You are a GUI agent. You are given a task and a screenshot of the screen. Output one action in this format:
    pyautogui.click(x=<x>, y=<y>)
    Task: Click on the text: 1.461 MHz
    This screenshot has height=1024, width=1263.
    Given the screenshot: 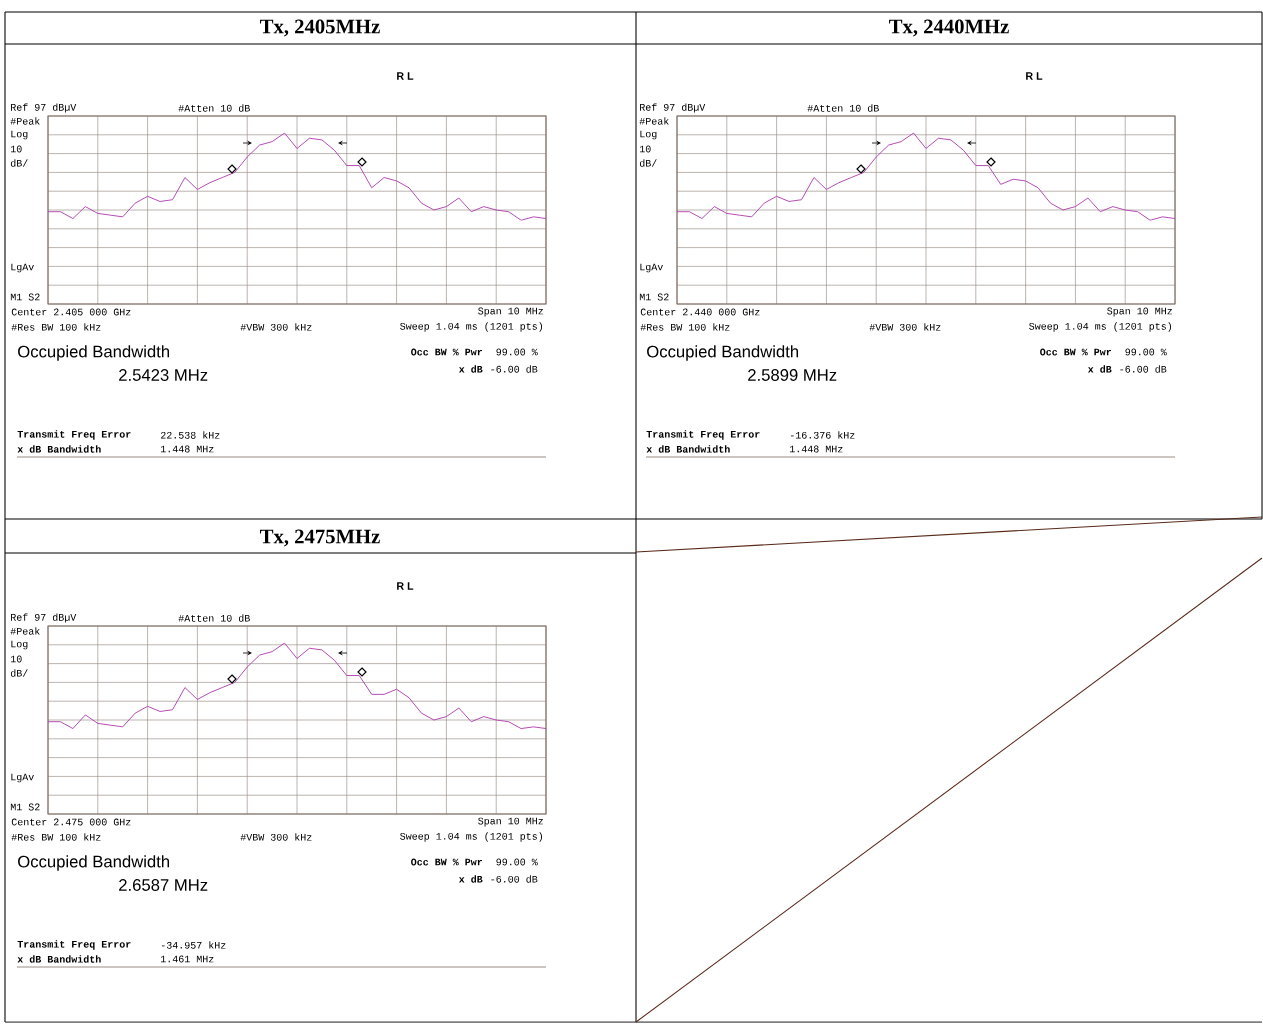 What is the action you would take?
    pyautogui.click(x=187, y=959)
    